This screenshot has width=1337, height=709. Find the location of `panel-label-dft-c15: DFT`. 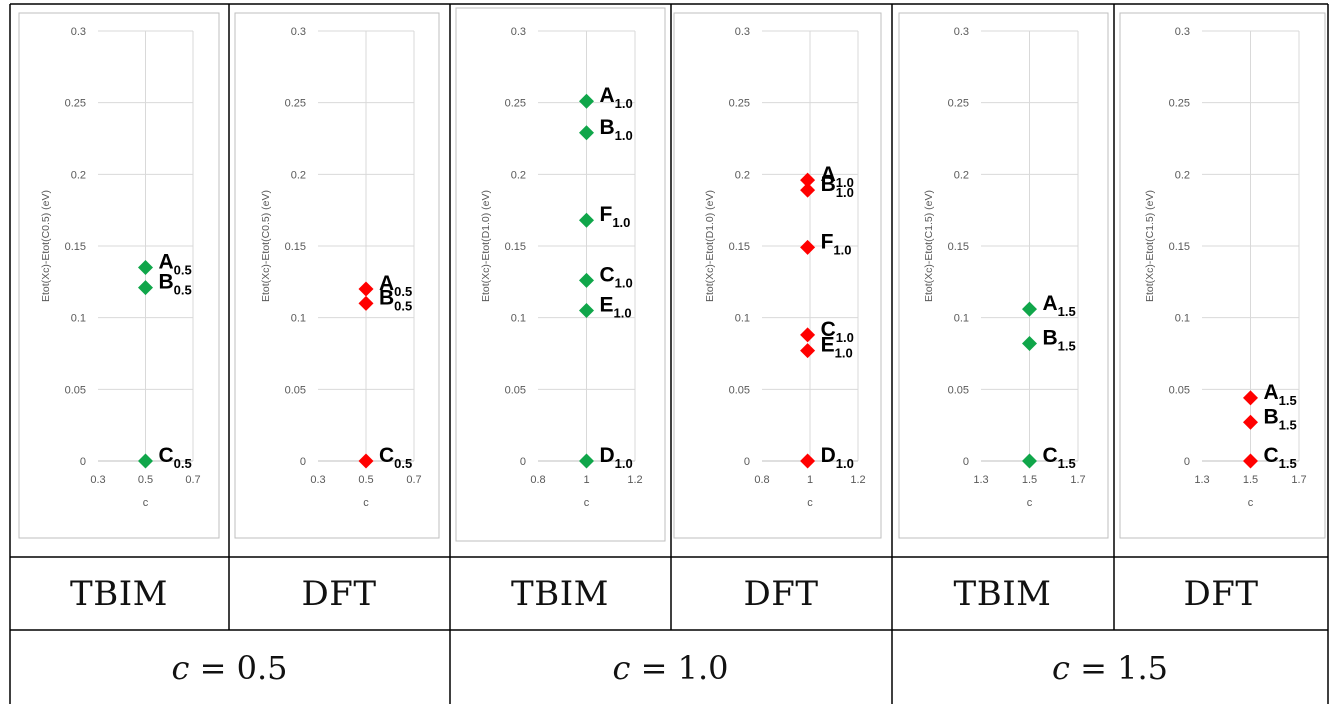

panel-label-dft-c15: DFT is located at coordinates (1221, 594).